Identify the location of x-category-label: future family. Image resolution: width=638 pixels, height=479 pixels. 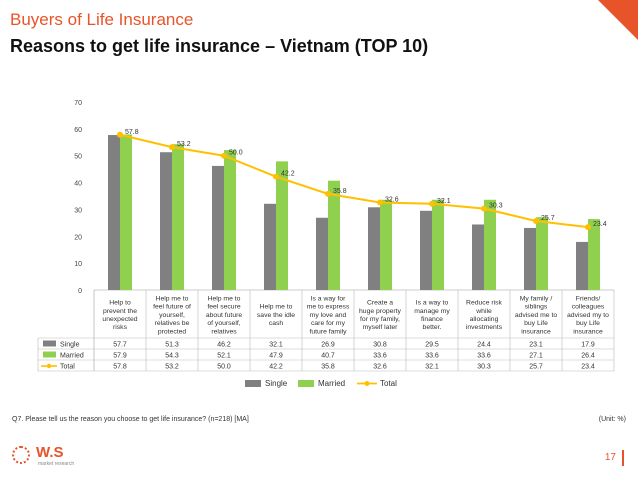
(328, 331).